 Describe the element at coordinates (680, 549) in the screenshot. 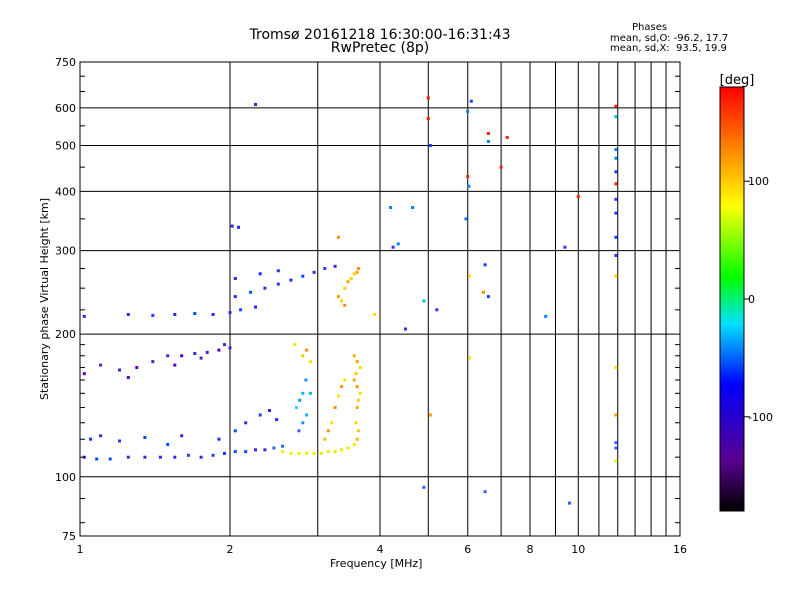

I see `x-tick-label: 16` at that location.